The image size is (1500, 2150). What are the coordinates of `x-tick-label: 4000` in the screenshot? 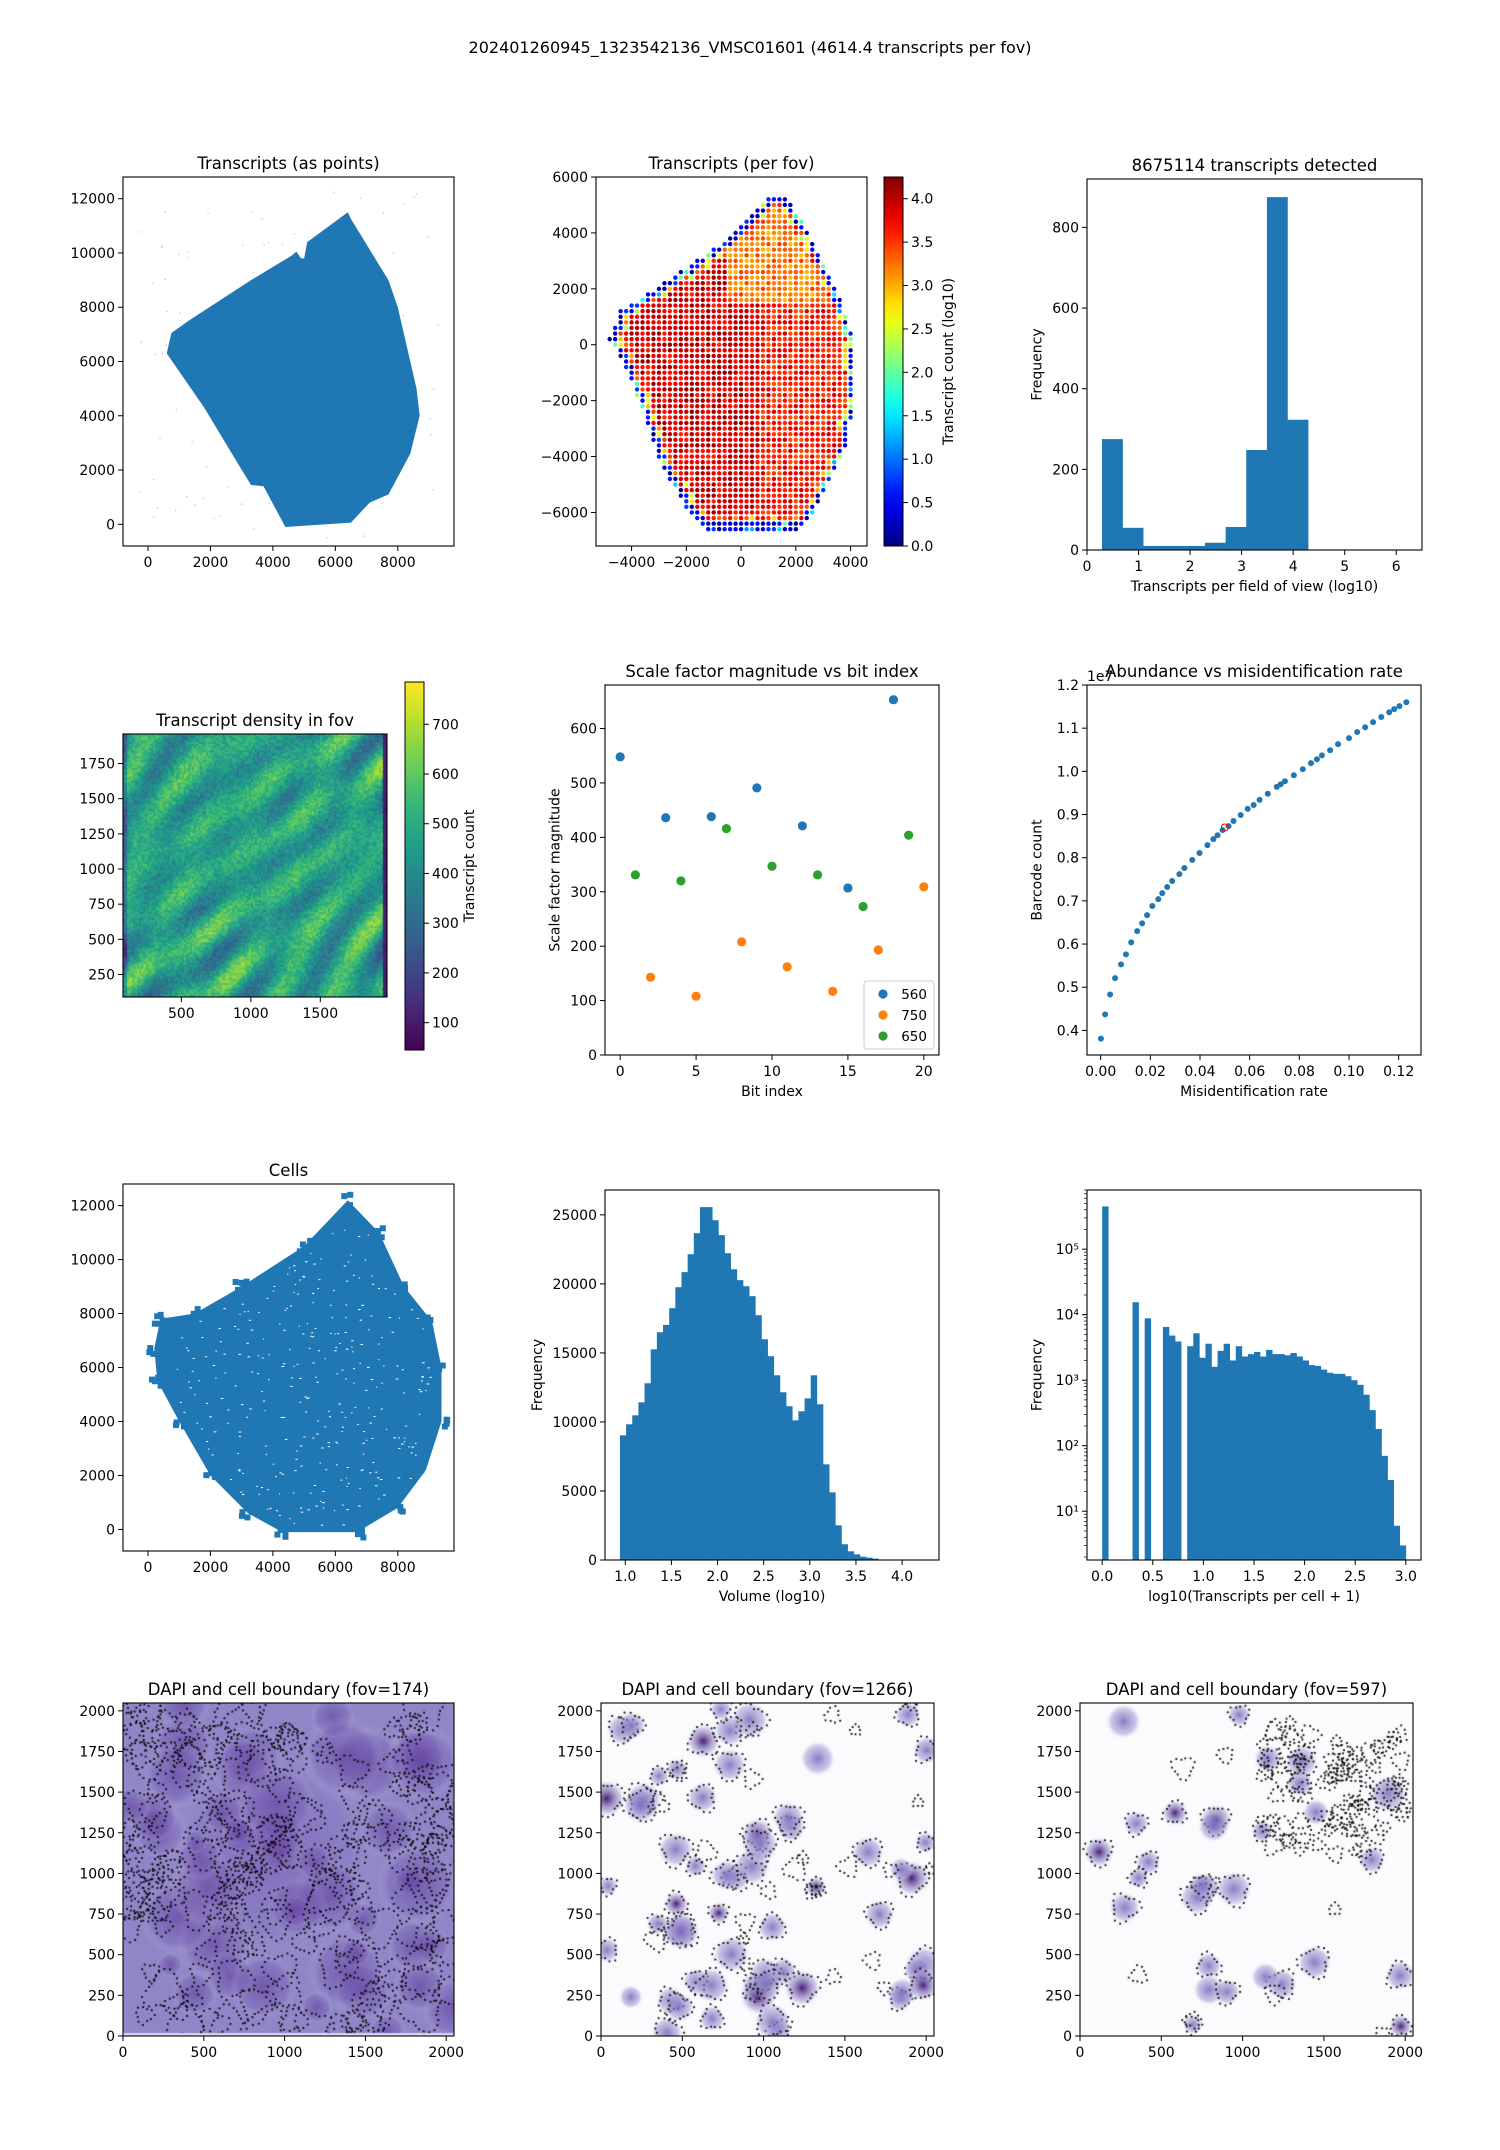 It's located at (273, 563).